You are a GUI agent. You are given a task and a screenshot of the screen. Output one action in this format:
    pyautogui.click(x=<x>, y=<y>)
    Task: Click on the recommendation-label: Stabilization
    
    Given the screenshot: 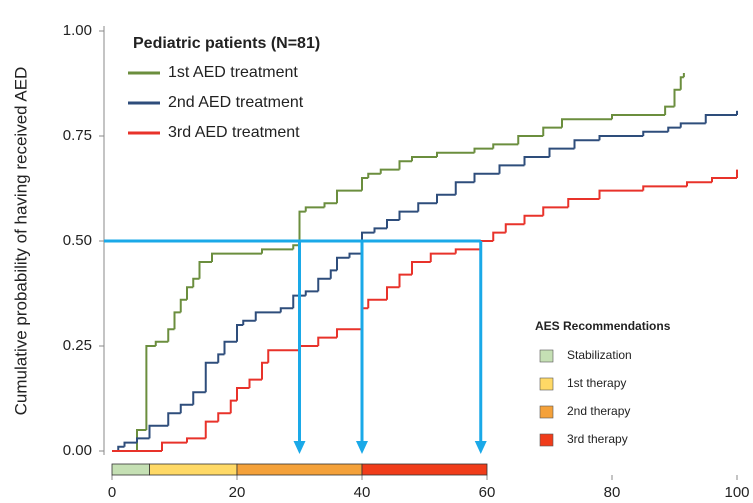 What is the action you would take?
    pyautogui.click(x=599, y=355)
    